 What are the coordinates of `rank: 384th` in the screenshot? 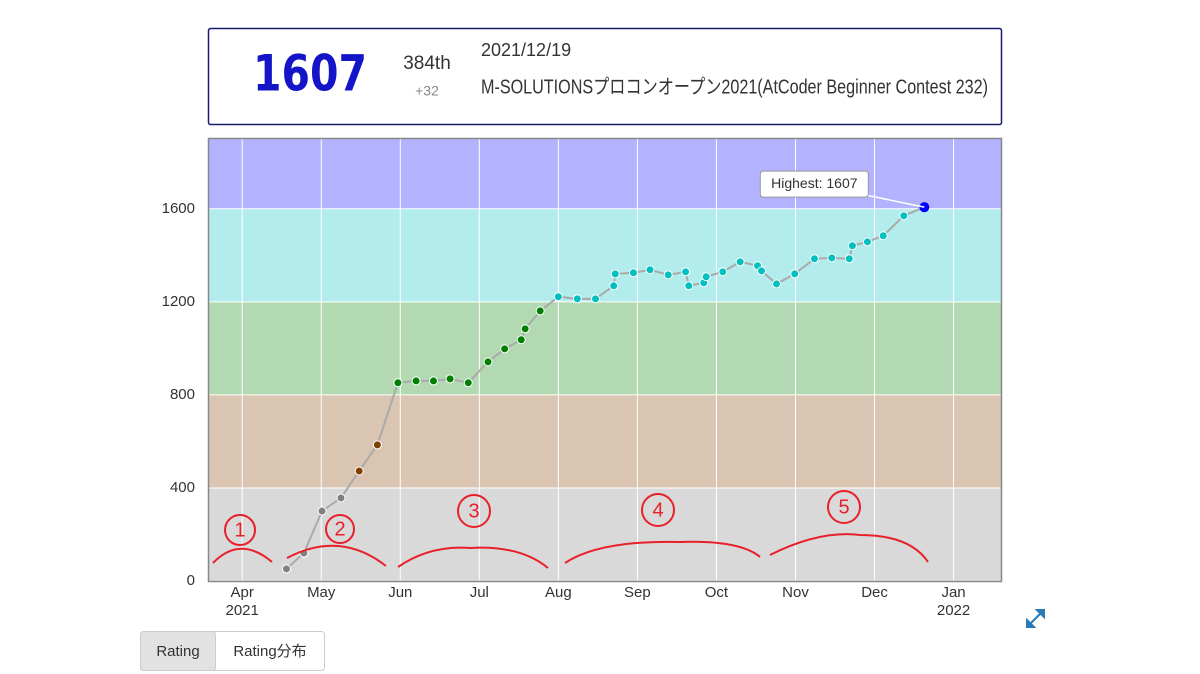 It's located at (427, 63).